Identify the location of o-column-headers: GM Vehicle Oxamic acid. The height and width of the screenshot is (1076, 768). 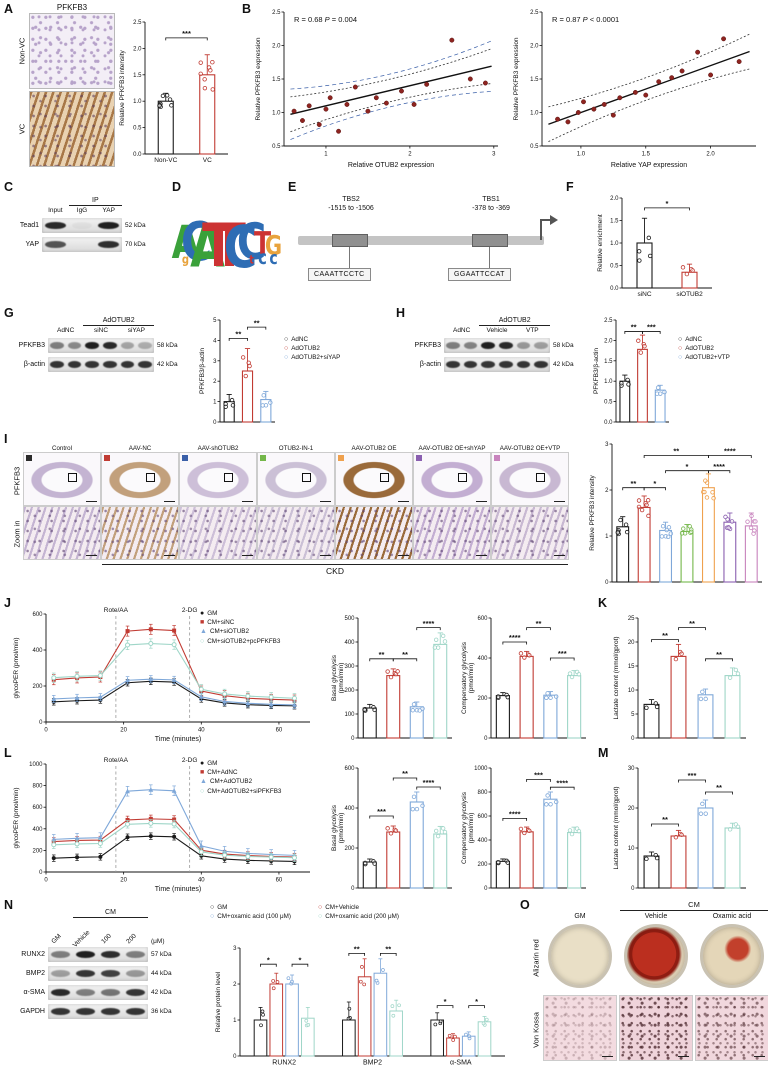
(656, 916).